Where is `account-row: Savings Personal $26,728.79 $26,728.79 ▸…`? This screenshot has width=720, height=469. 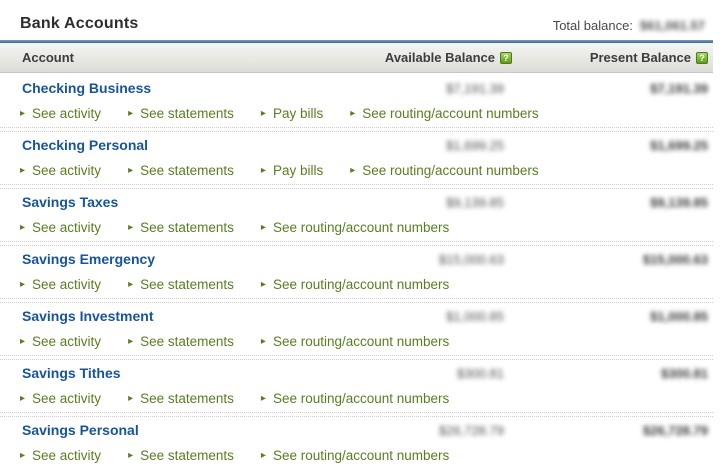 account-row: Savings Personal $26,728.79 $26,728.79 ▸… is located at coordinates (356, 443).